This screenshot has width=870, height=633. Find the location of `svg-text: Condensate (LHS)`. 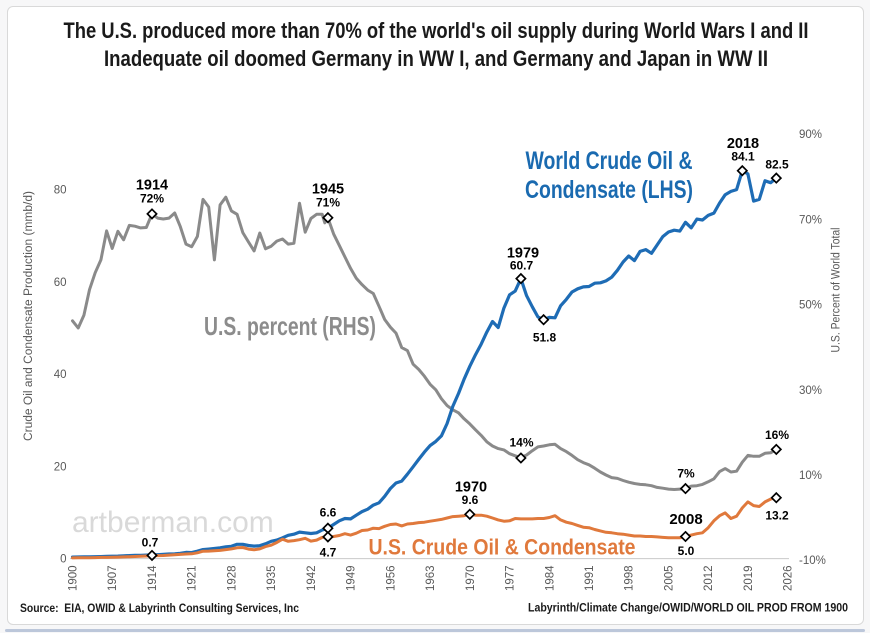

svg-text: Condensate (LHS) is located at coordinates (609, 190).